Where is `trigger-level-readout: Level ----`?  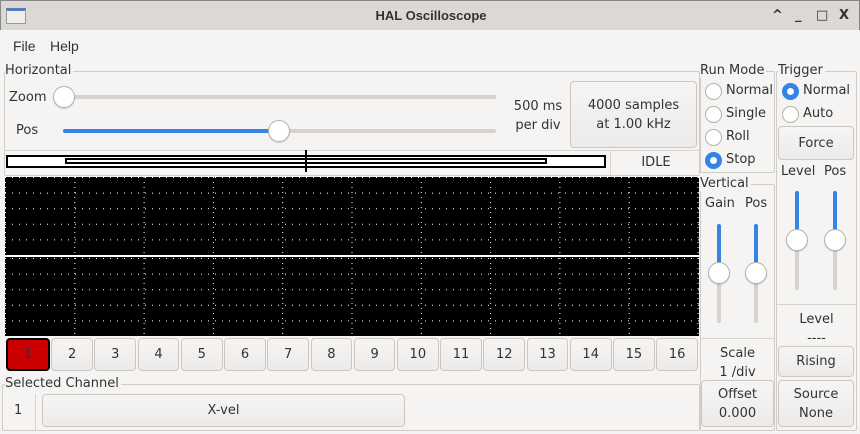 trigger-level-readout: Level ---- is located at coordinates (816, 329).